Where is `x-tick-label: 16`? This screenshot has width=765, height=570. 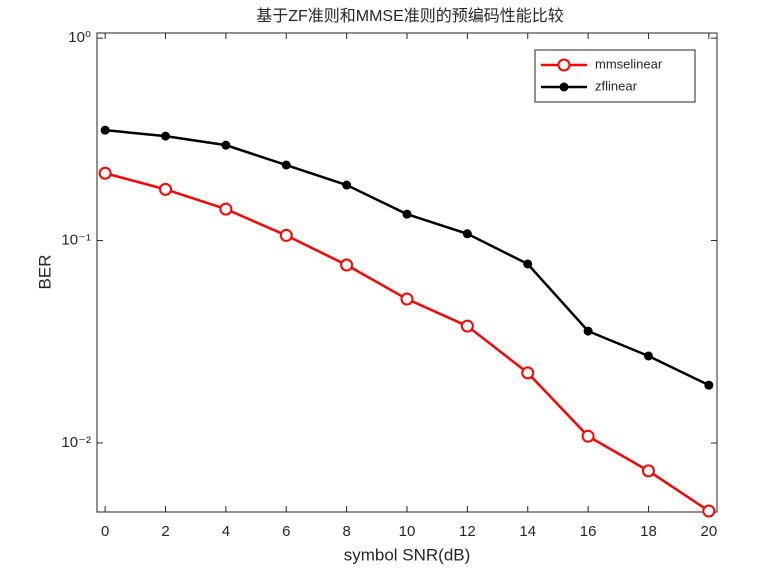
x-tick-label: 16 is located at coordinates (588, 531).